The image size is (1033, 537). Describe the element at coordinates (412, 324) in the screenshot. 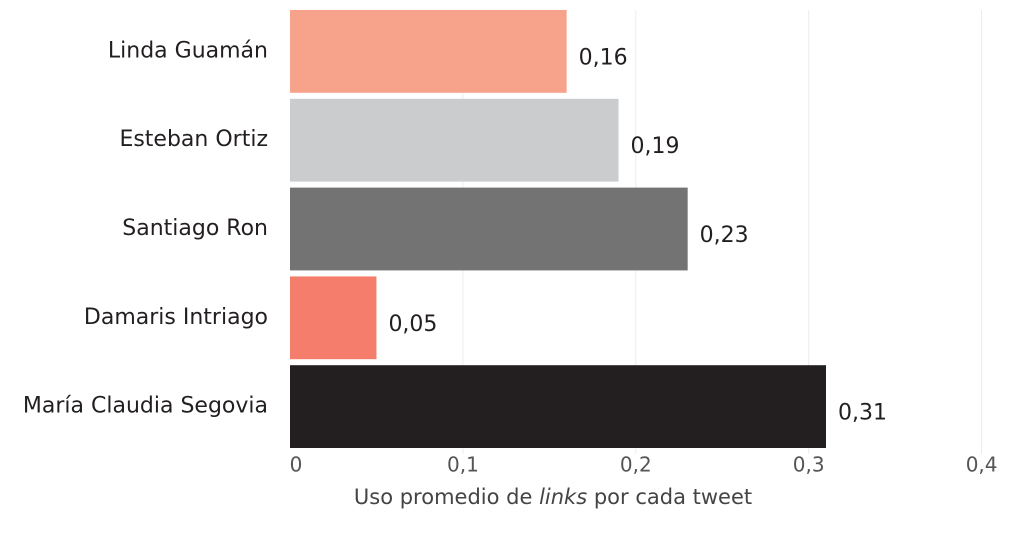

I see `value-label: 0,05` at that location.